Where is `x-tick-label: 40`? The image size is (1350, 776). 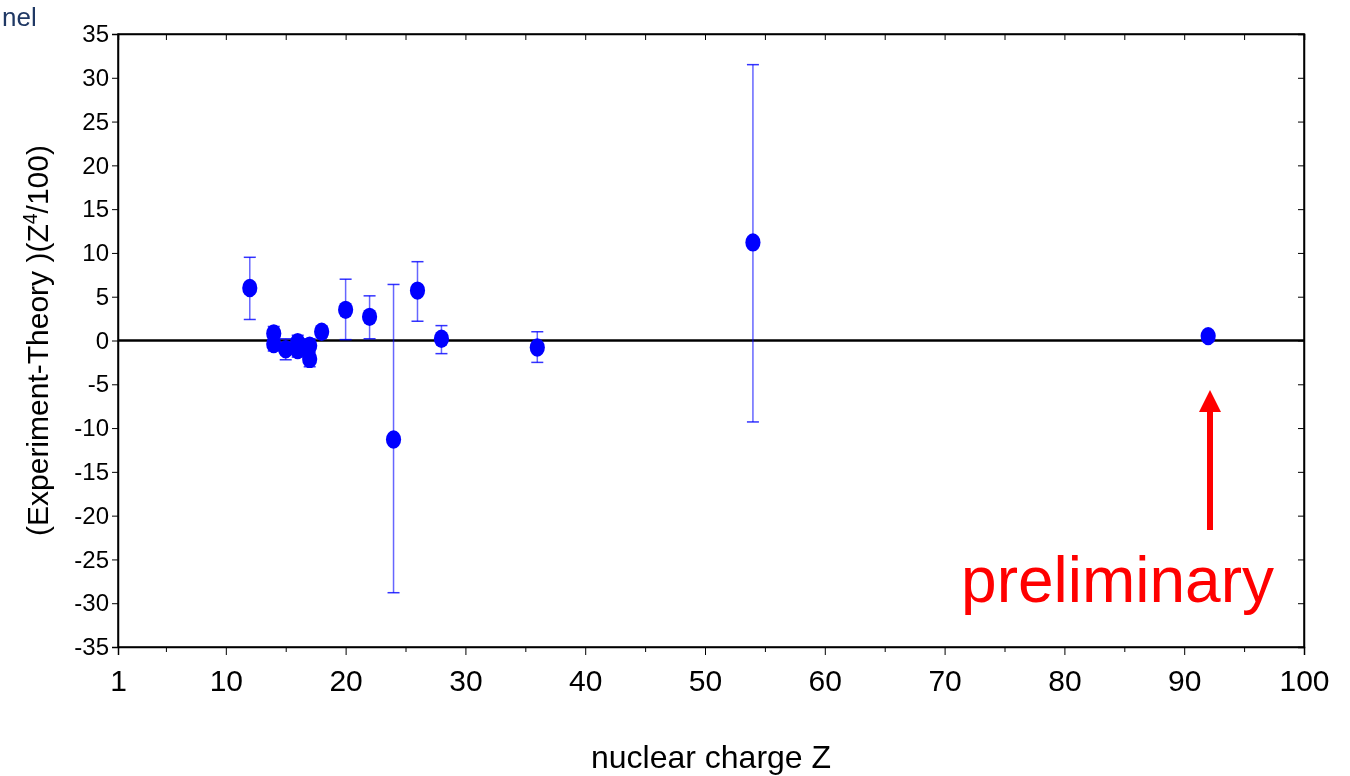
x-tick-label: 40 is located at coordinates (586, 680).